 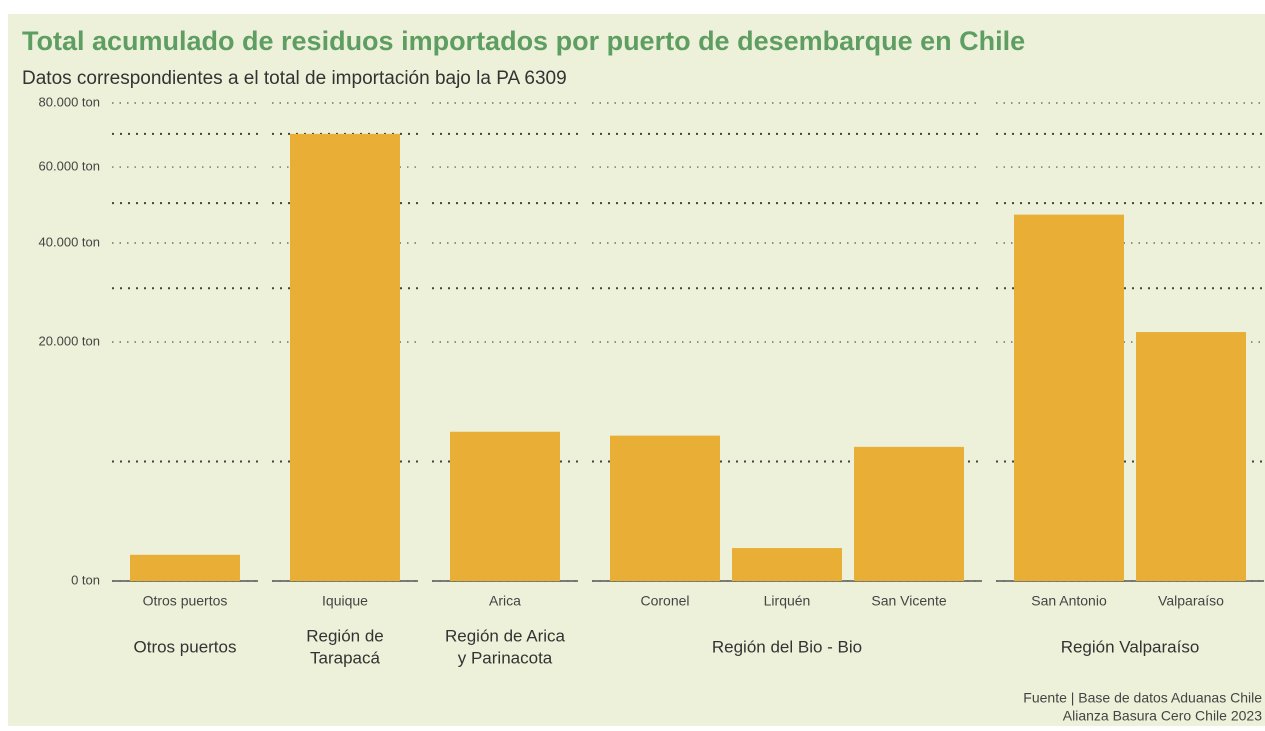 I want to click on x-tick-label: San Antonio, so click(x=1069, y=601).